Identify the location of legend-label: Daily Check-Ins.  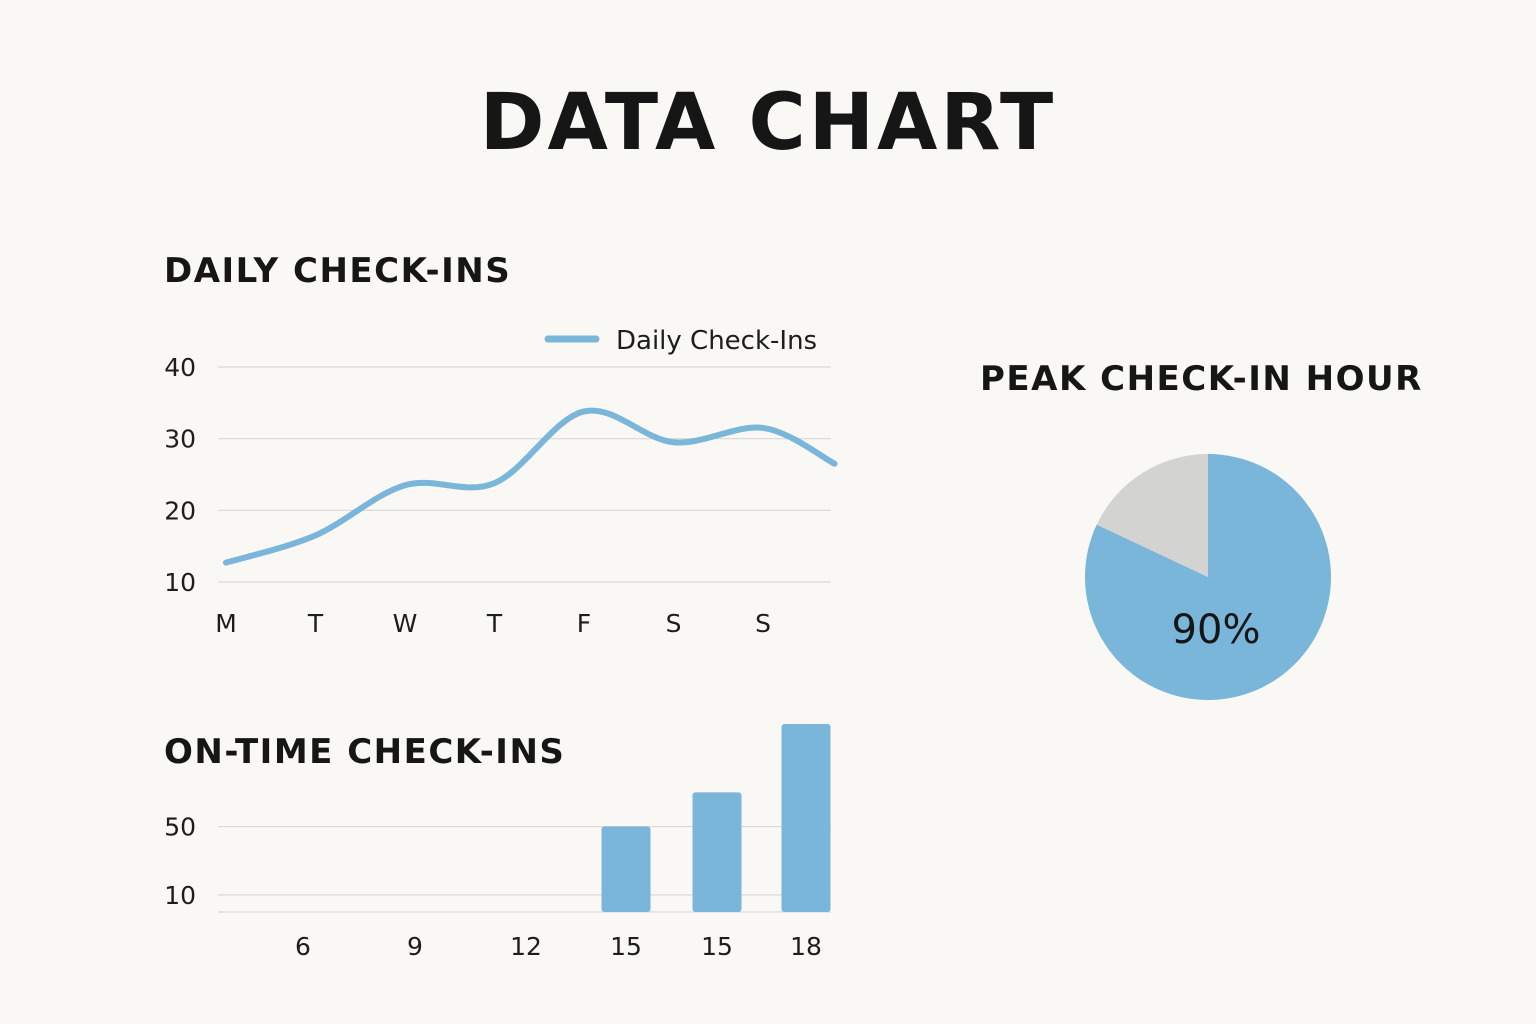
(716, 341).